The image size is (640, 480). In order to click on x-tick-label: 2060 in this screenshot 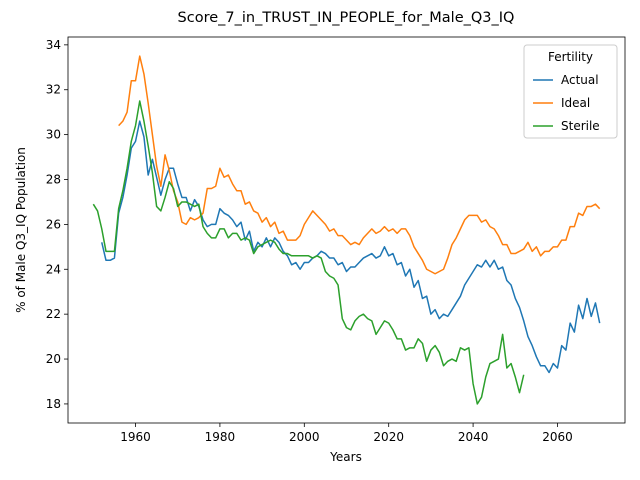, I will do `click(557, 437)`.